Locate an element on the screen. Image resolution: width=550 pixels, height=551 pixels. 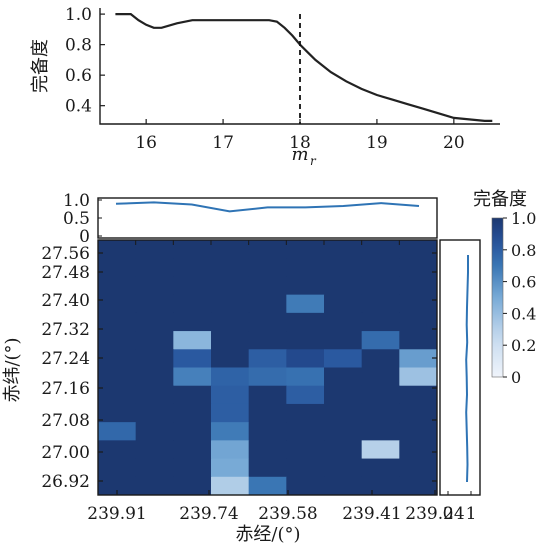
heatmap-y-tick-label: 27.48 is located at coordinates (65, 273).